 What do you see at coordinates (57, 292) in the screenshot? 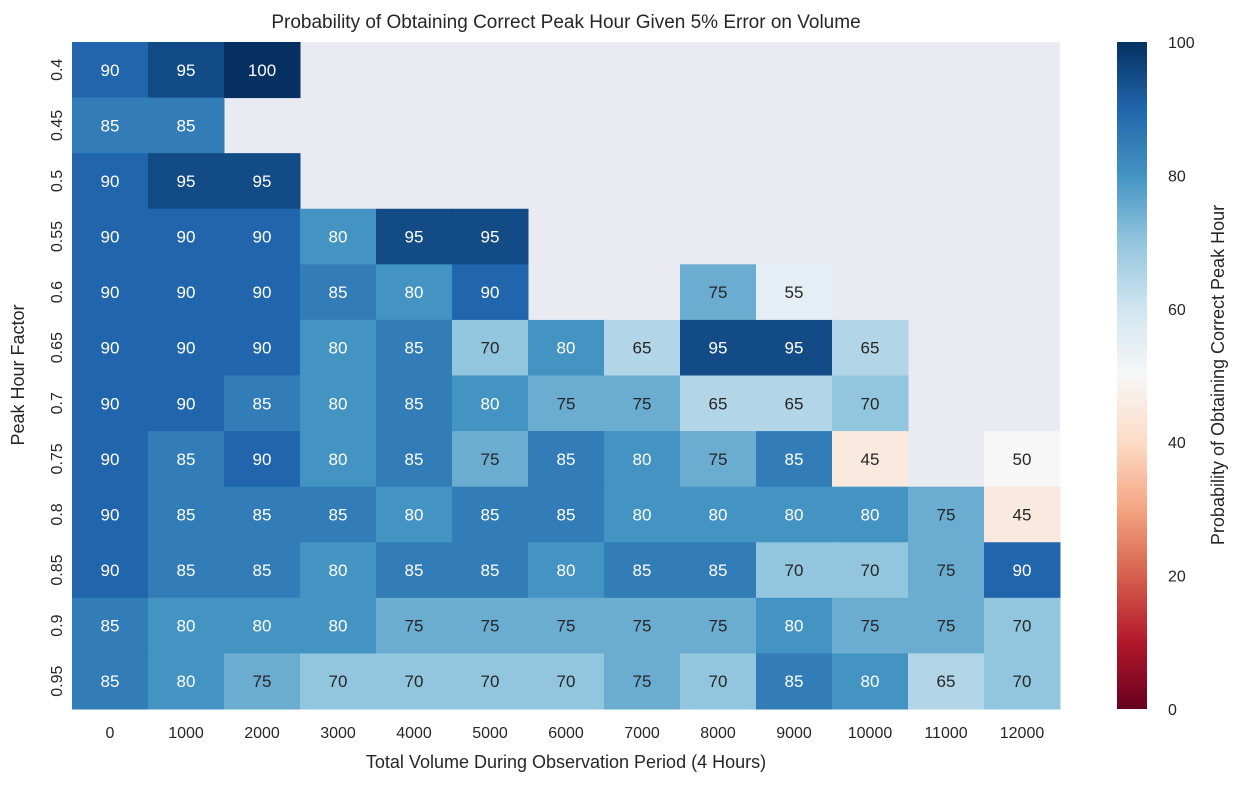
I see `y-tick-label: 0.6` at bounding box center [57, 292].